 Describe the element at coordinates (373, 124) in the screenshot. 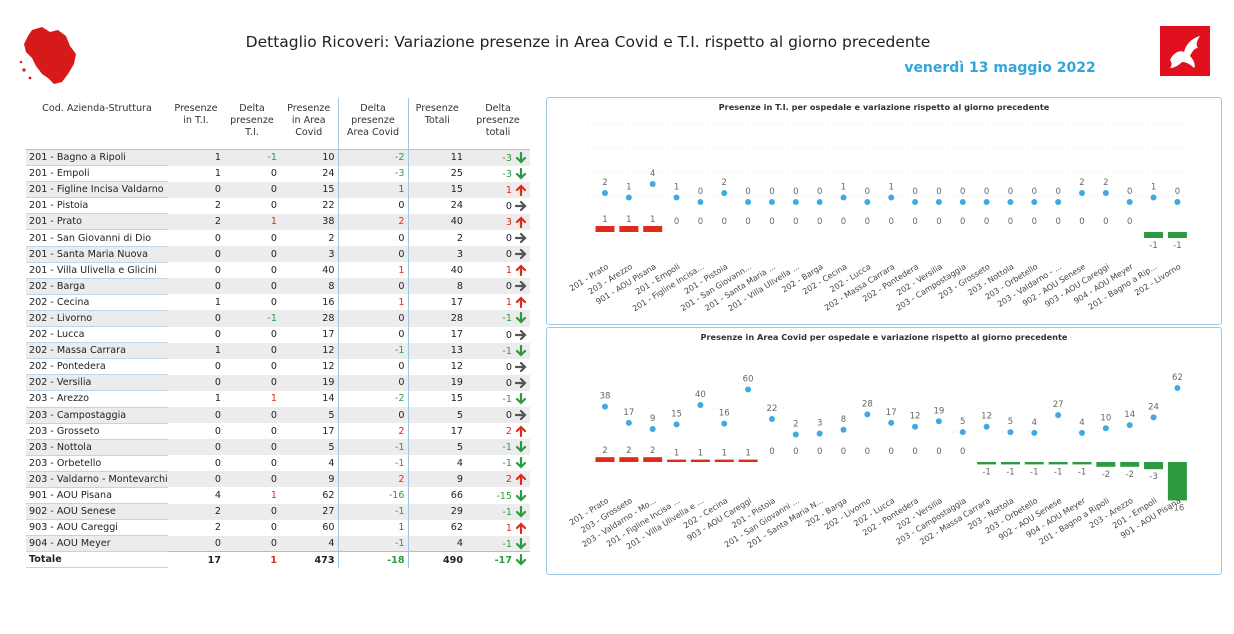

I see `column-header: Delta presenze Area Covid` at that location.